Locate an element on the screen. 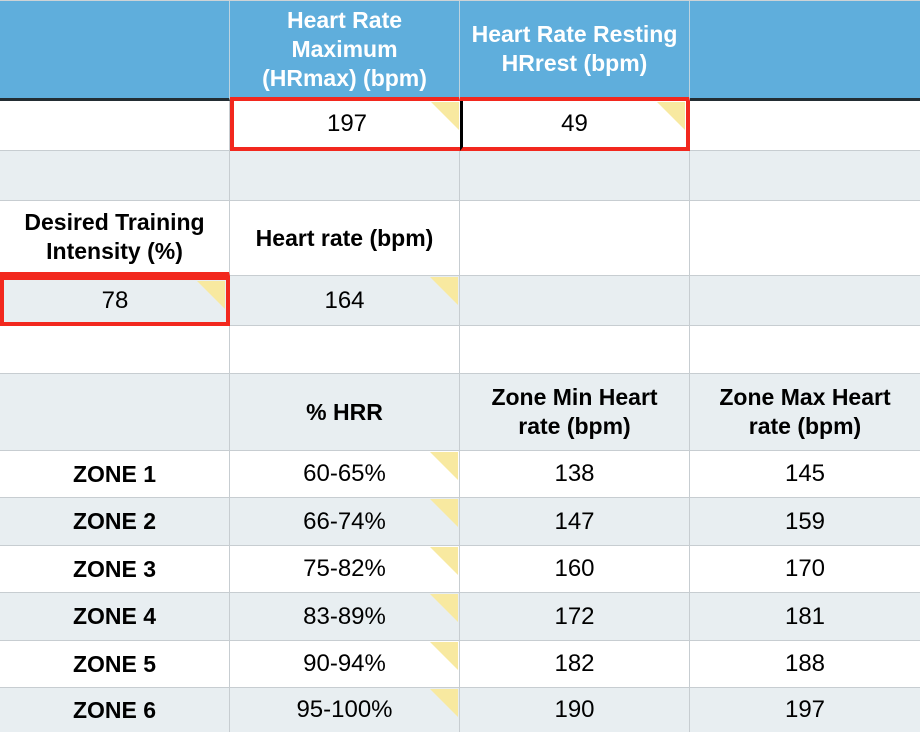 The image size is (920, 732). cell-zone1-label: ZONE 1 is located at coordinates (115, 474).